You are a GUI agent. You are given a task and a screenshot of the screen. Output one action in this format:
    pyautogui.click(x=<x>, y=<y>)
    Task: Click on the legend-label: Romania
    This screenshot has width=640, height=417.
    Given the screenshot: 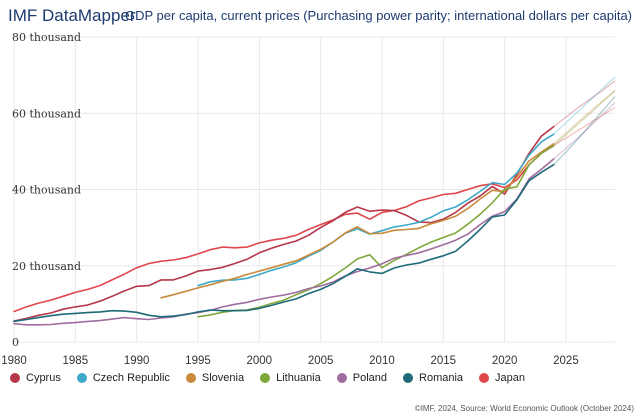 What is the action you would take?
    pyautogui.click(x=441, y=378)
    